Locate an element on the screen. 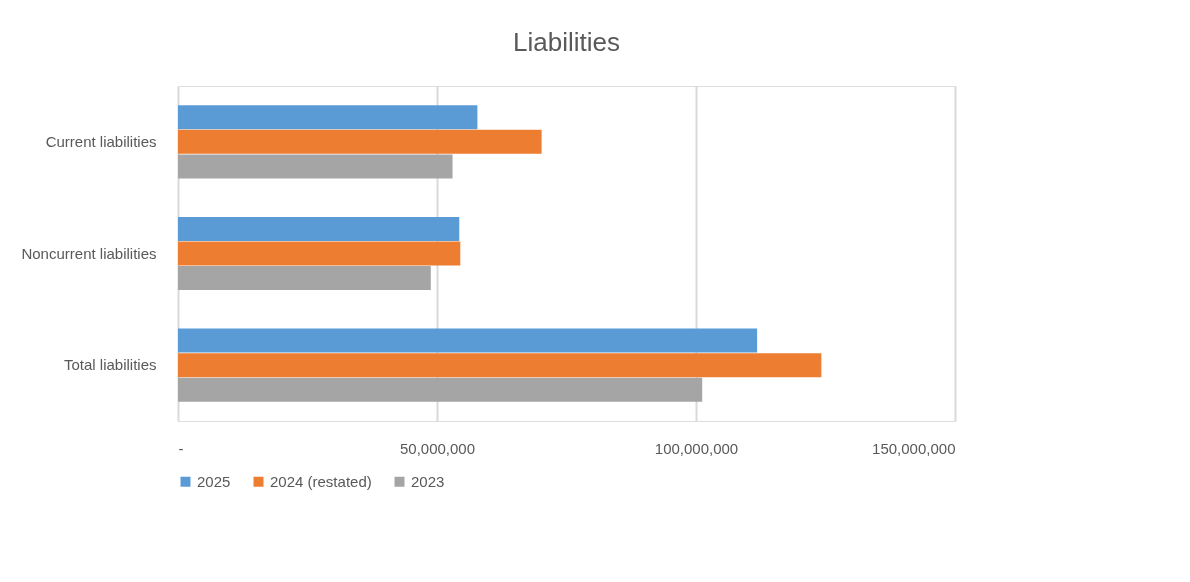 Image resolution: width=1190 pixels, height=582 pixels. x-tick-label: - is located at coordinates (181, 448).